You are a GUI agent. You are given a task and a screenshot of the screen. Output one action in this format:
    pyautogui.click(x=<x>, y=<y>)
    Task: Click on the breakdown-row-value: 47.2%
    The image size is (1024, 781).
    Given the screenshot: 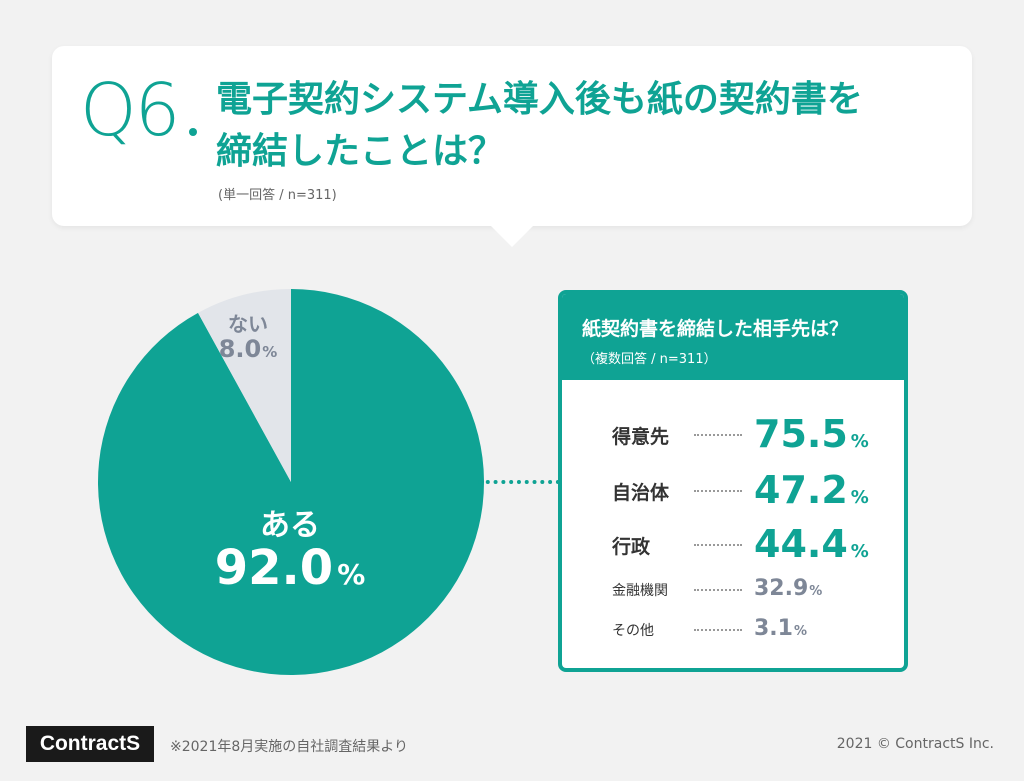 What is the action you would take?
    pyautogui.click(x=811, y=490)
    